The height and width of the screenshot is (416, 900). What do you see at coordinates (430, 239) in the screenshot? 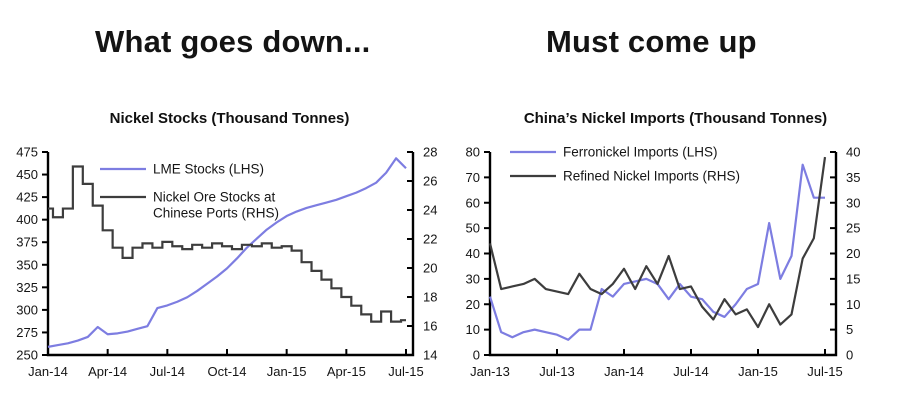
I see `svg-text: 22` at bounding box center [430, 239].